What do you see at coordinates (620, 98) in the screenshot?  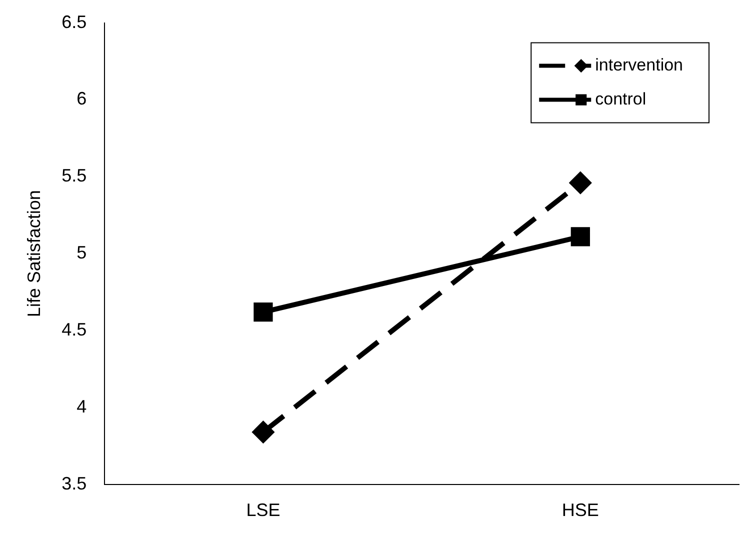 I see `legend-label: control` at bounding box center [620, 98].